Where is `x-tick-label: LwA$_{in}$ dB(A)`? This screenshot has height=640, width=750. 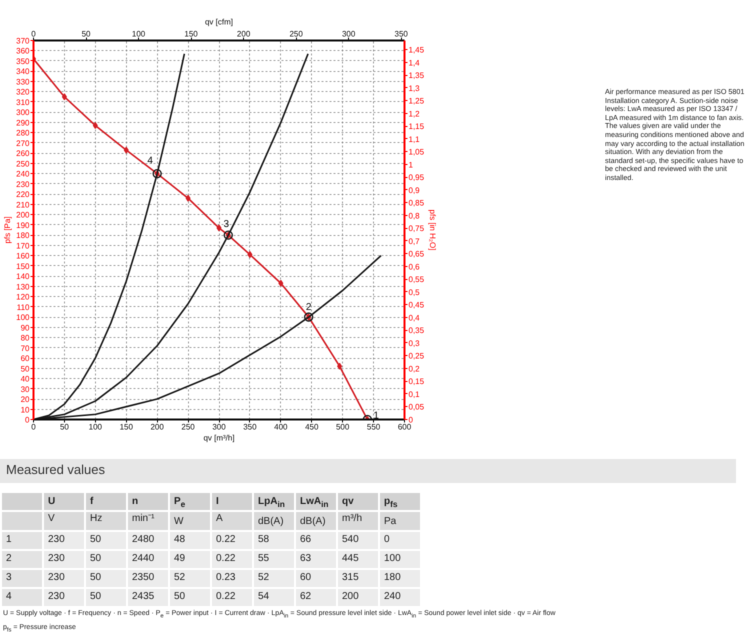 x-tick-label: LwA$_{in}$ dB(A) is located at coordinates (316, 511).